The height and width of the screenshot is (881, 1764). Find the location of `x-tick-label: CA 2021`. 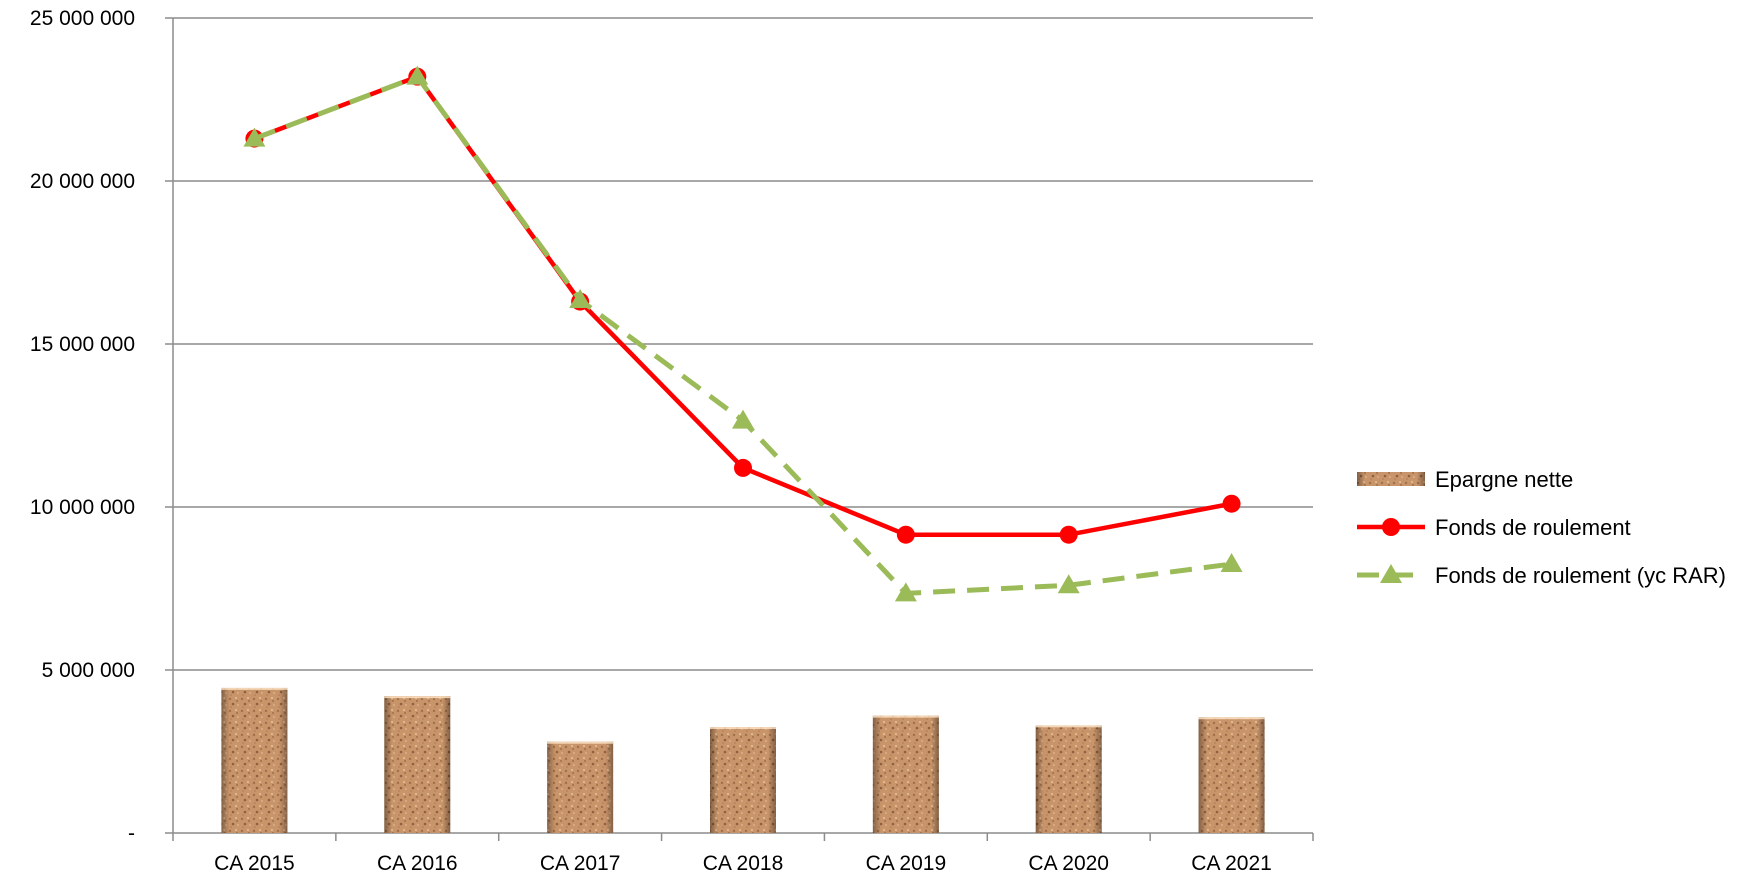

x-tick-label: CA 2021 is located at coordinates (1231, 863).